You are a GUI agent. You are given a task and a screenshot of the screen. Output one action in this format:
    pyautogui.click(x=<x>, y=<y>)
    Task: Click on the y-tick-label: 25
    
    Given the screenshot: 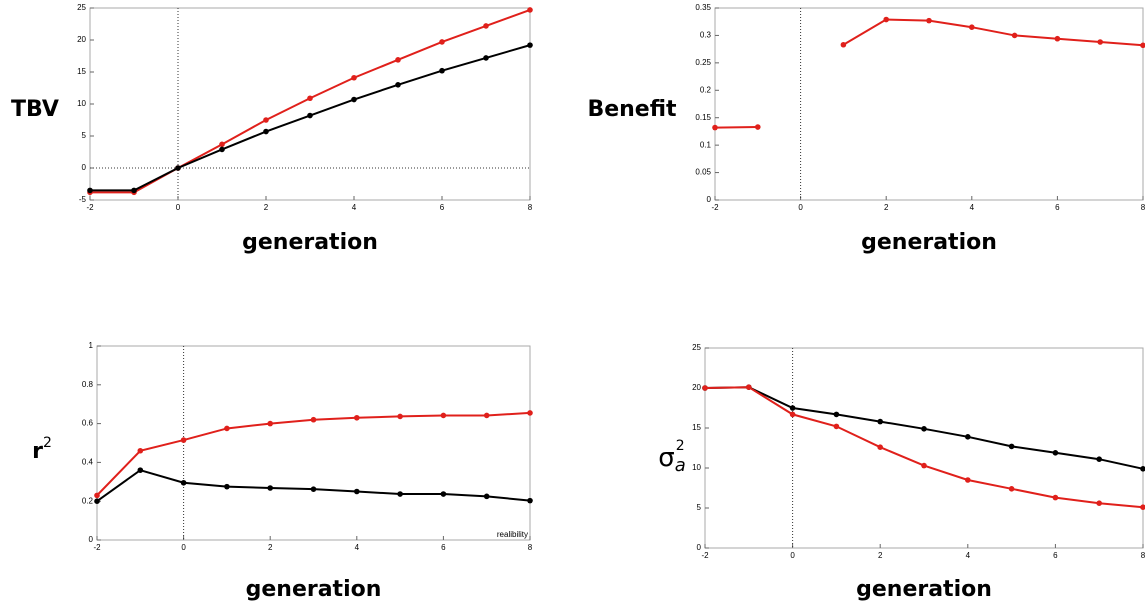 What is the action you would take?
    pyautogui.click(x=81, y=7)
    